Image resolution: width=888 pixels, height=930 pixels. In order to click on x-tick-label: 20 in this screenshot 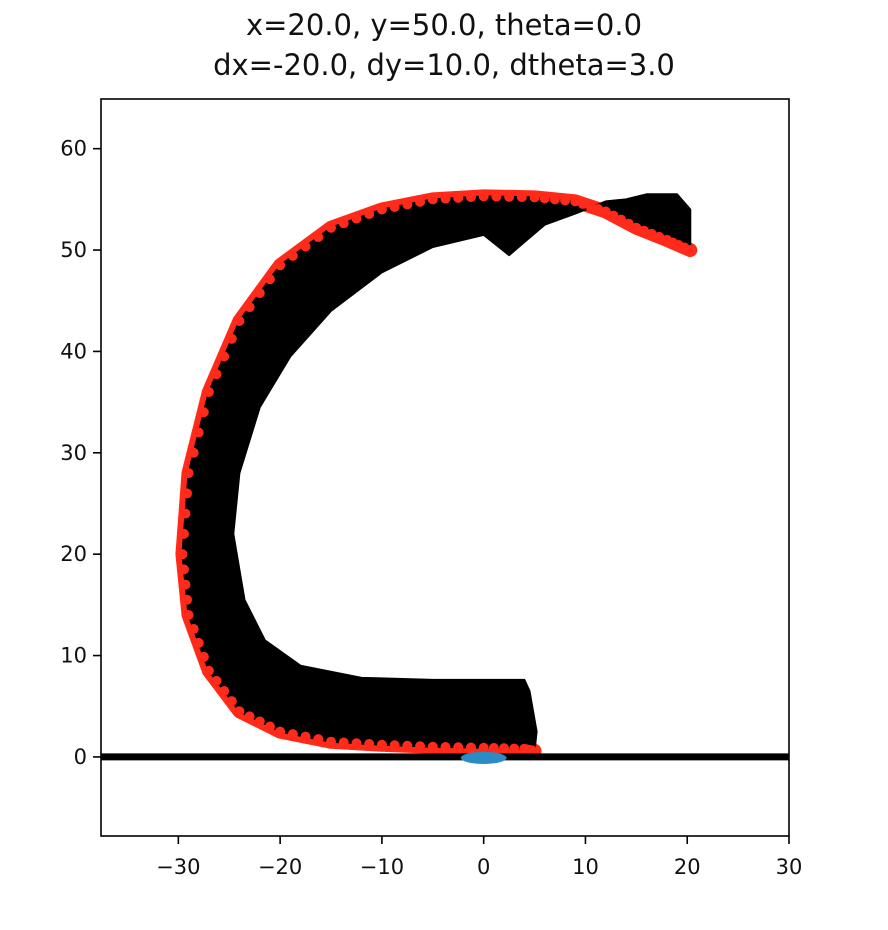, I will do `click(687, 867)`.